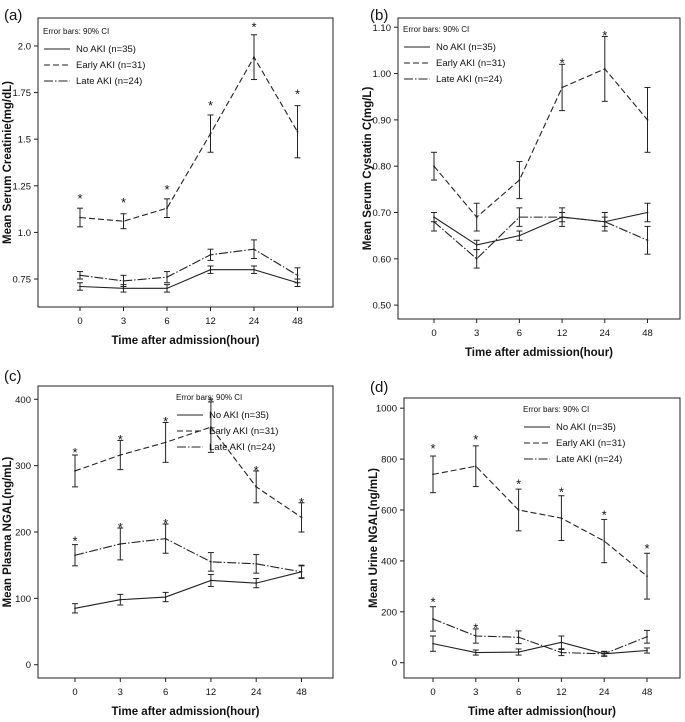 The height and width of the screenshot is (722, 685). Describe the element at coordinates (389, 511) in the screenshot. I see `y-tick-label: 600` at that location.